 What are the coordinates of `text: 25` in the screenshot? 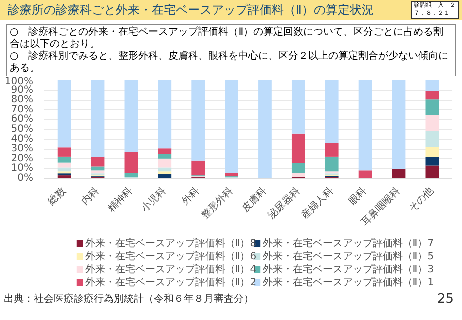 It's located at (445, 300).